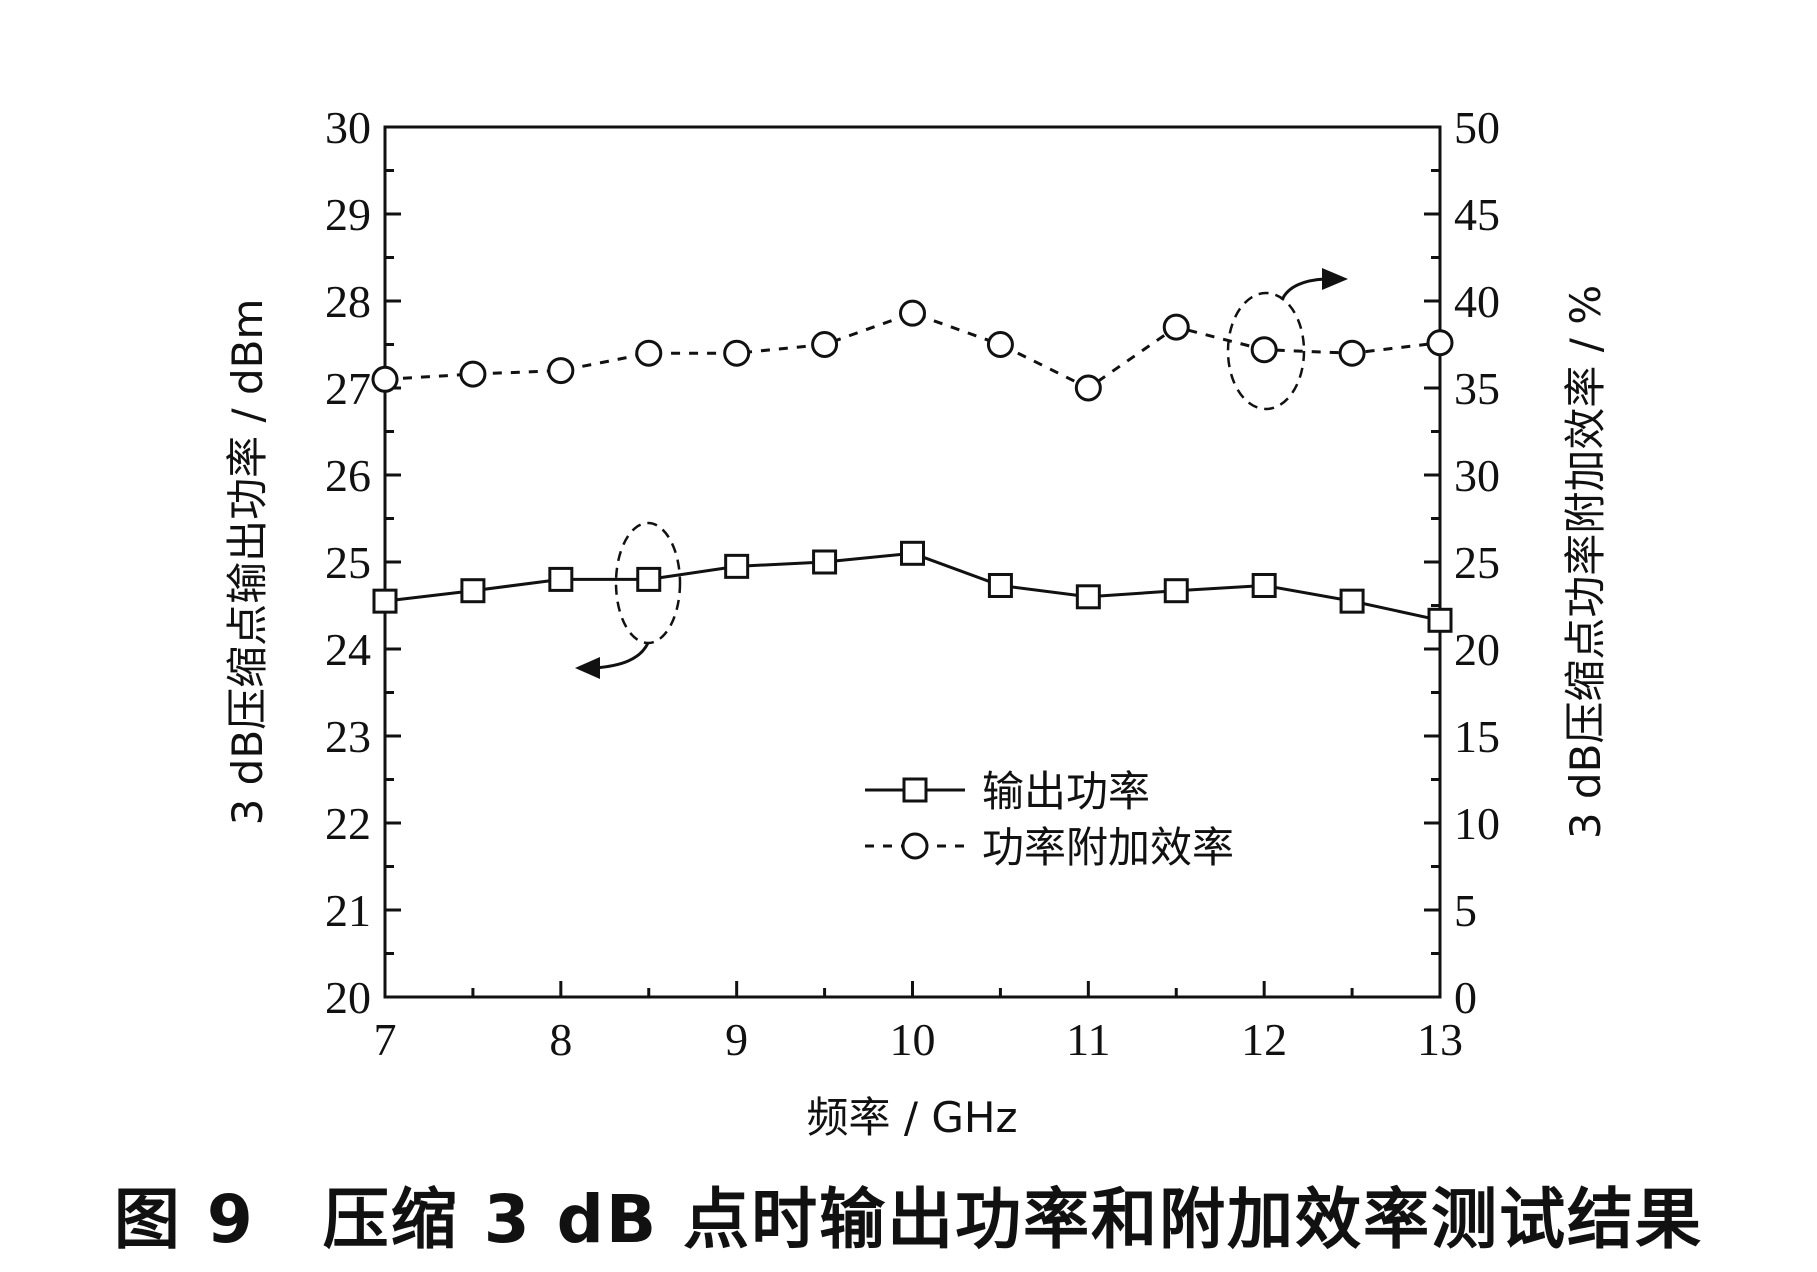  I want to click on annotation-ellipse-pae, so click(1266, 351).